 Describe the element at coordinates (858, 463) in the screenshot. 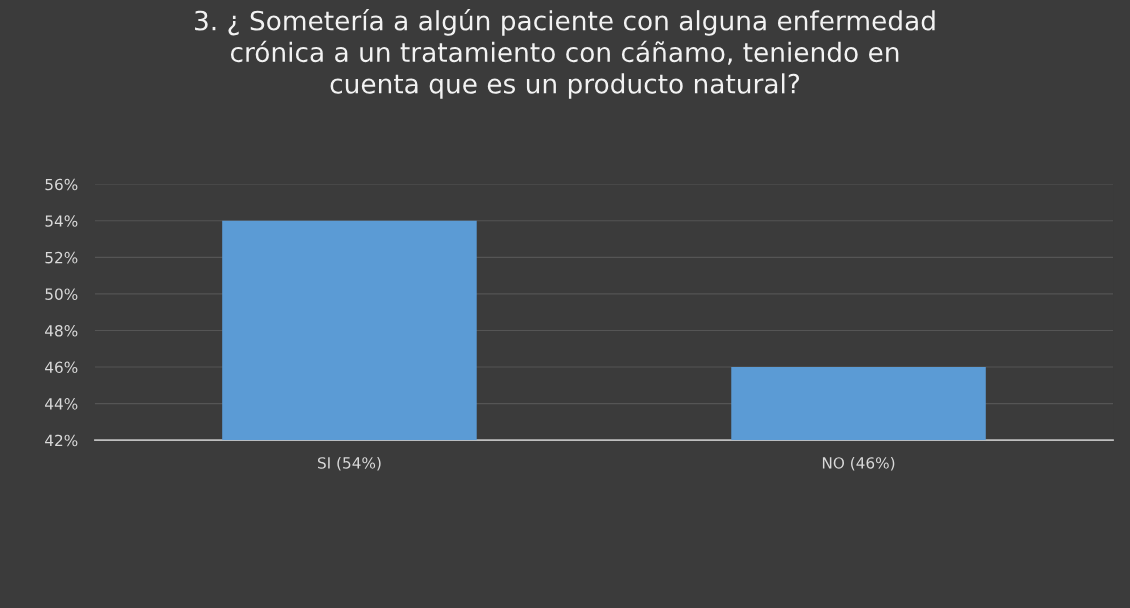

I see `x-tick-label: NO (46%)` at that location.